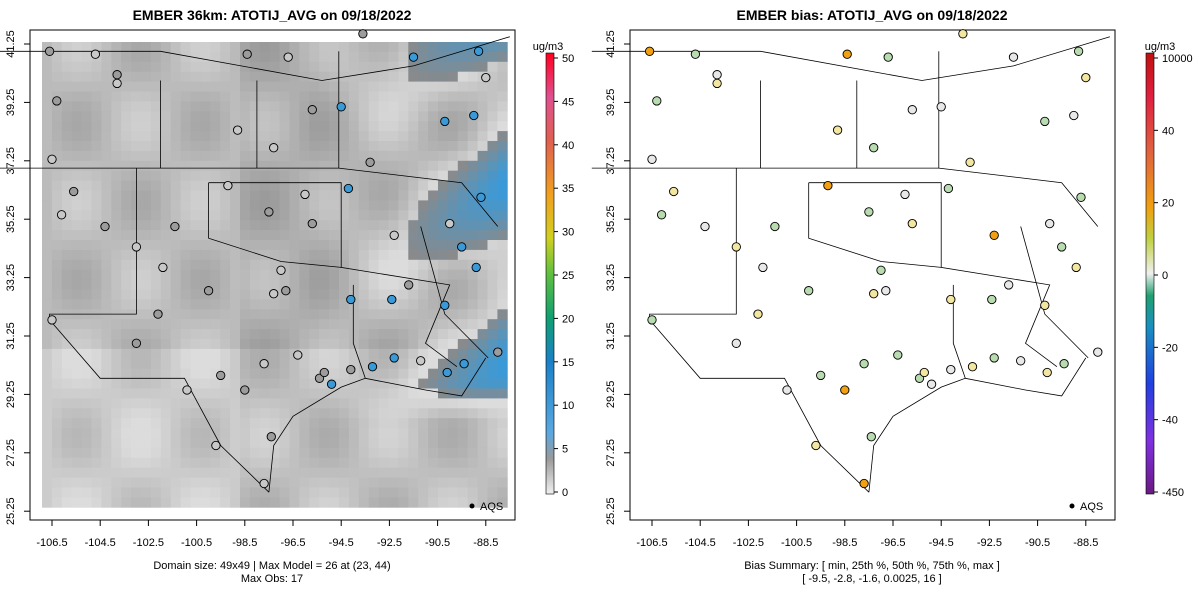 This screenshot has height=605, width=1200. Describe the element at coordinates (1168, 204) in the screenshot. I see `colorbar-tick-label: 20` at that location.